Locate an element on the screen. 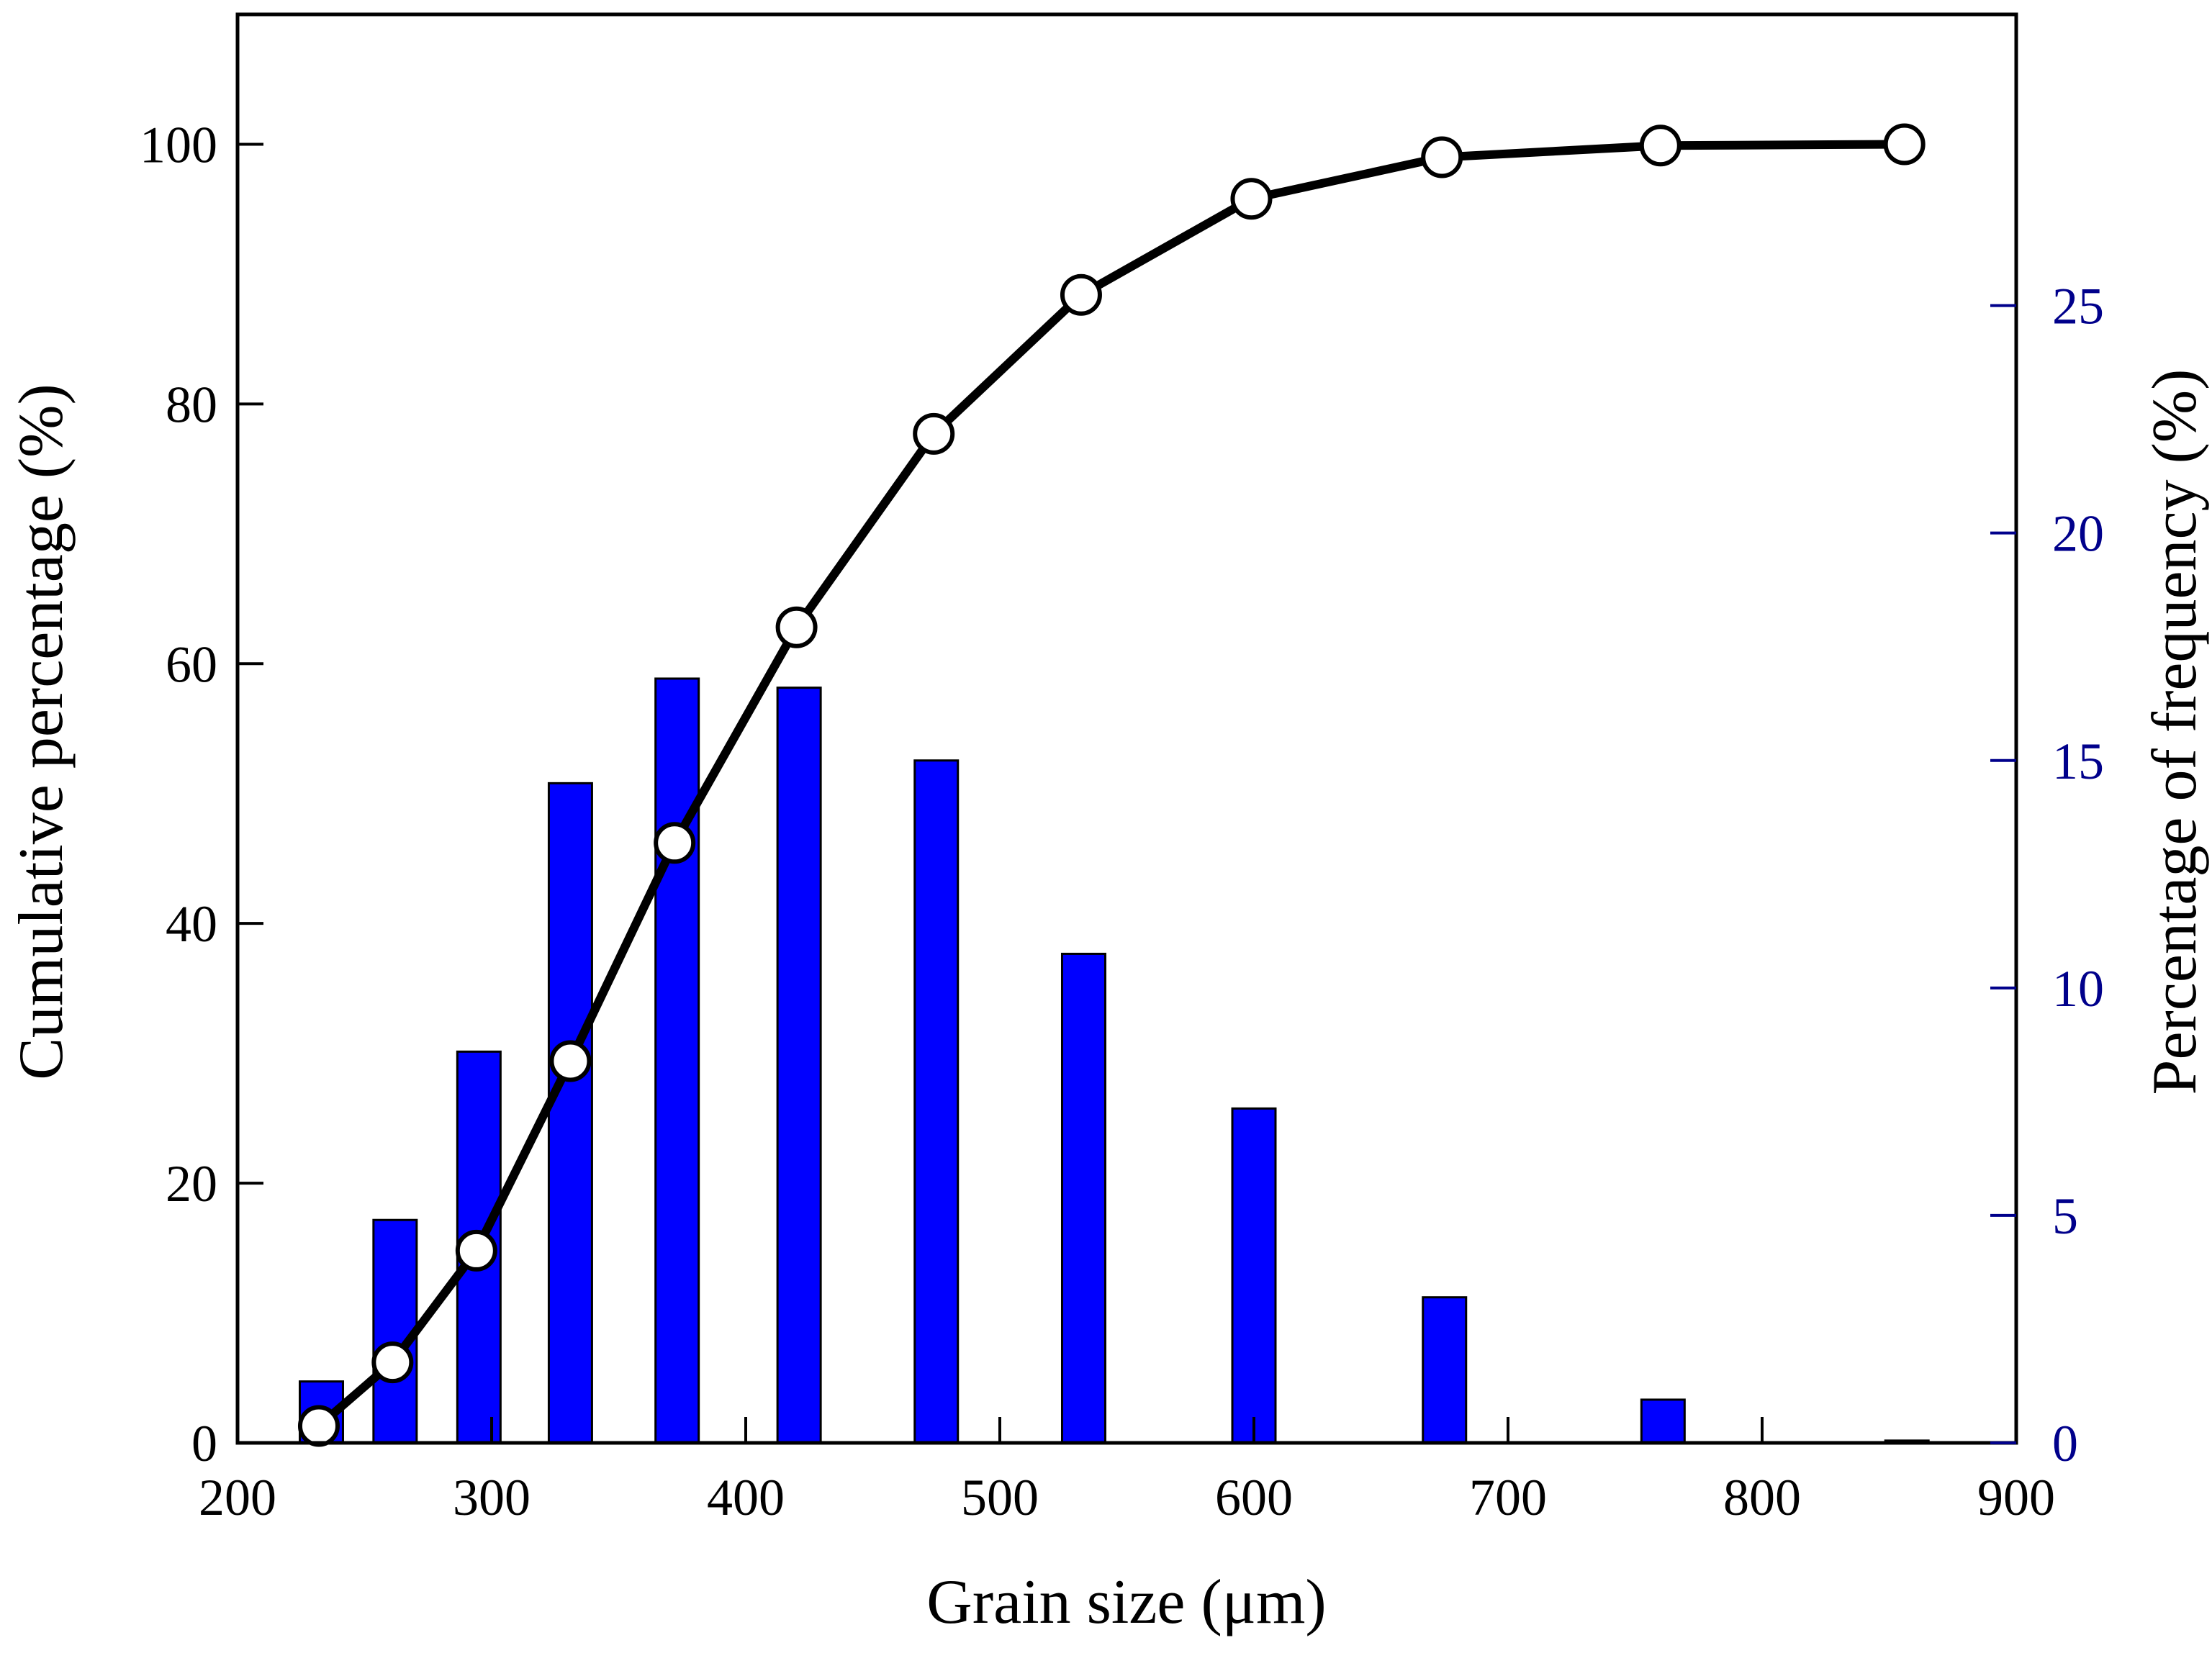 The width and height of the screenshot is (2212, 1671). x-tick-label: 700 is located at coordinates (1508, 1497).